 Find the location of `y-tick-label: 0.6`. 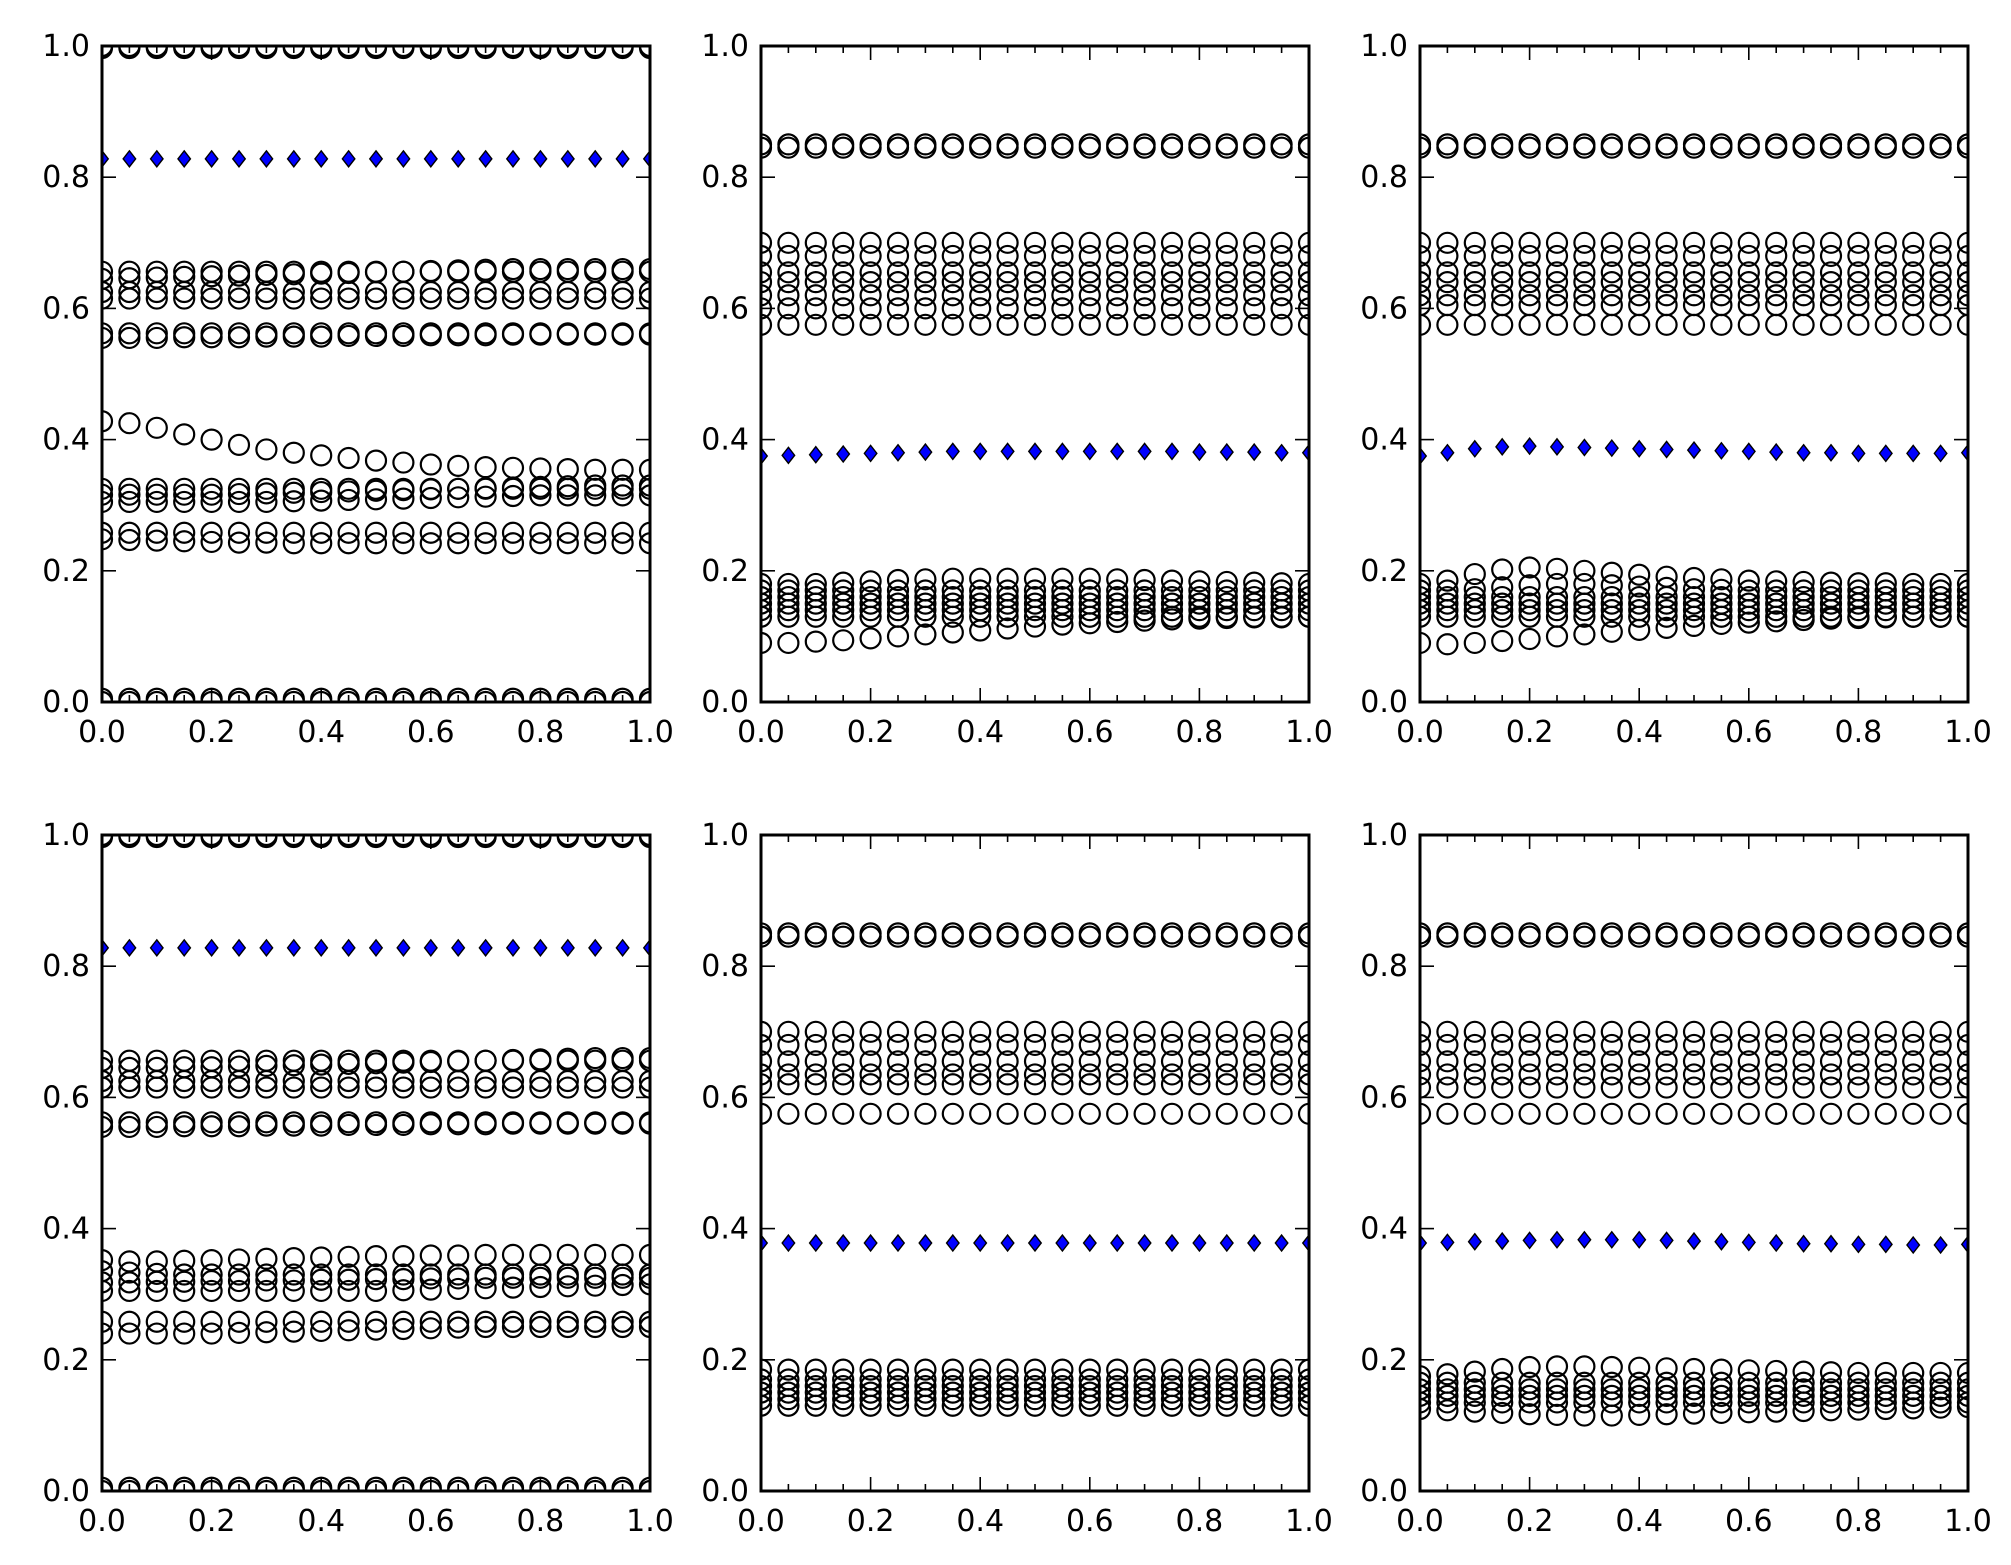

y-tick-label: 0.6 is located at coordinates (1384, 308).